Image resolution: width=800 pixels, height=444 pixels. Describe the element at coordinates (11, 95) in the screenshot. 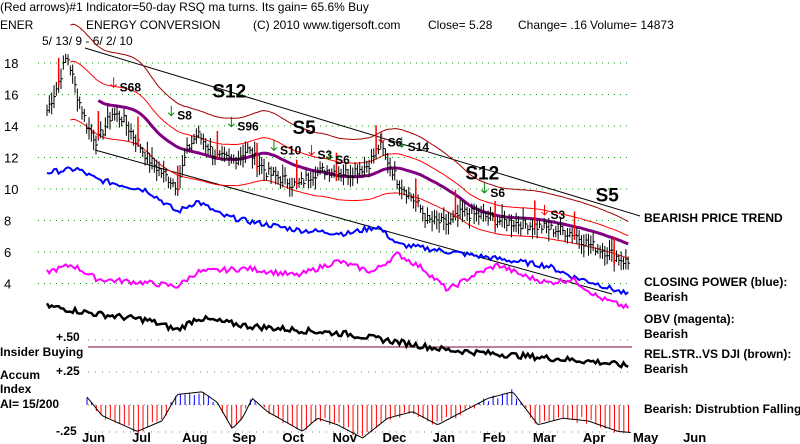

I see `y-tick-label: 16` at that location.